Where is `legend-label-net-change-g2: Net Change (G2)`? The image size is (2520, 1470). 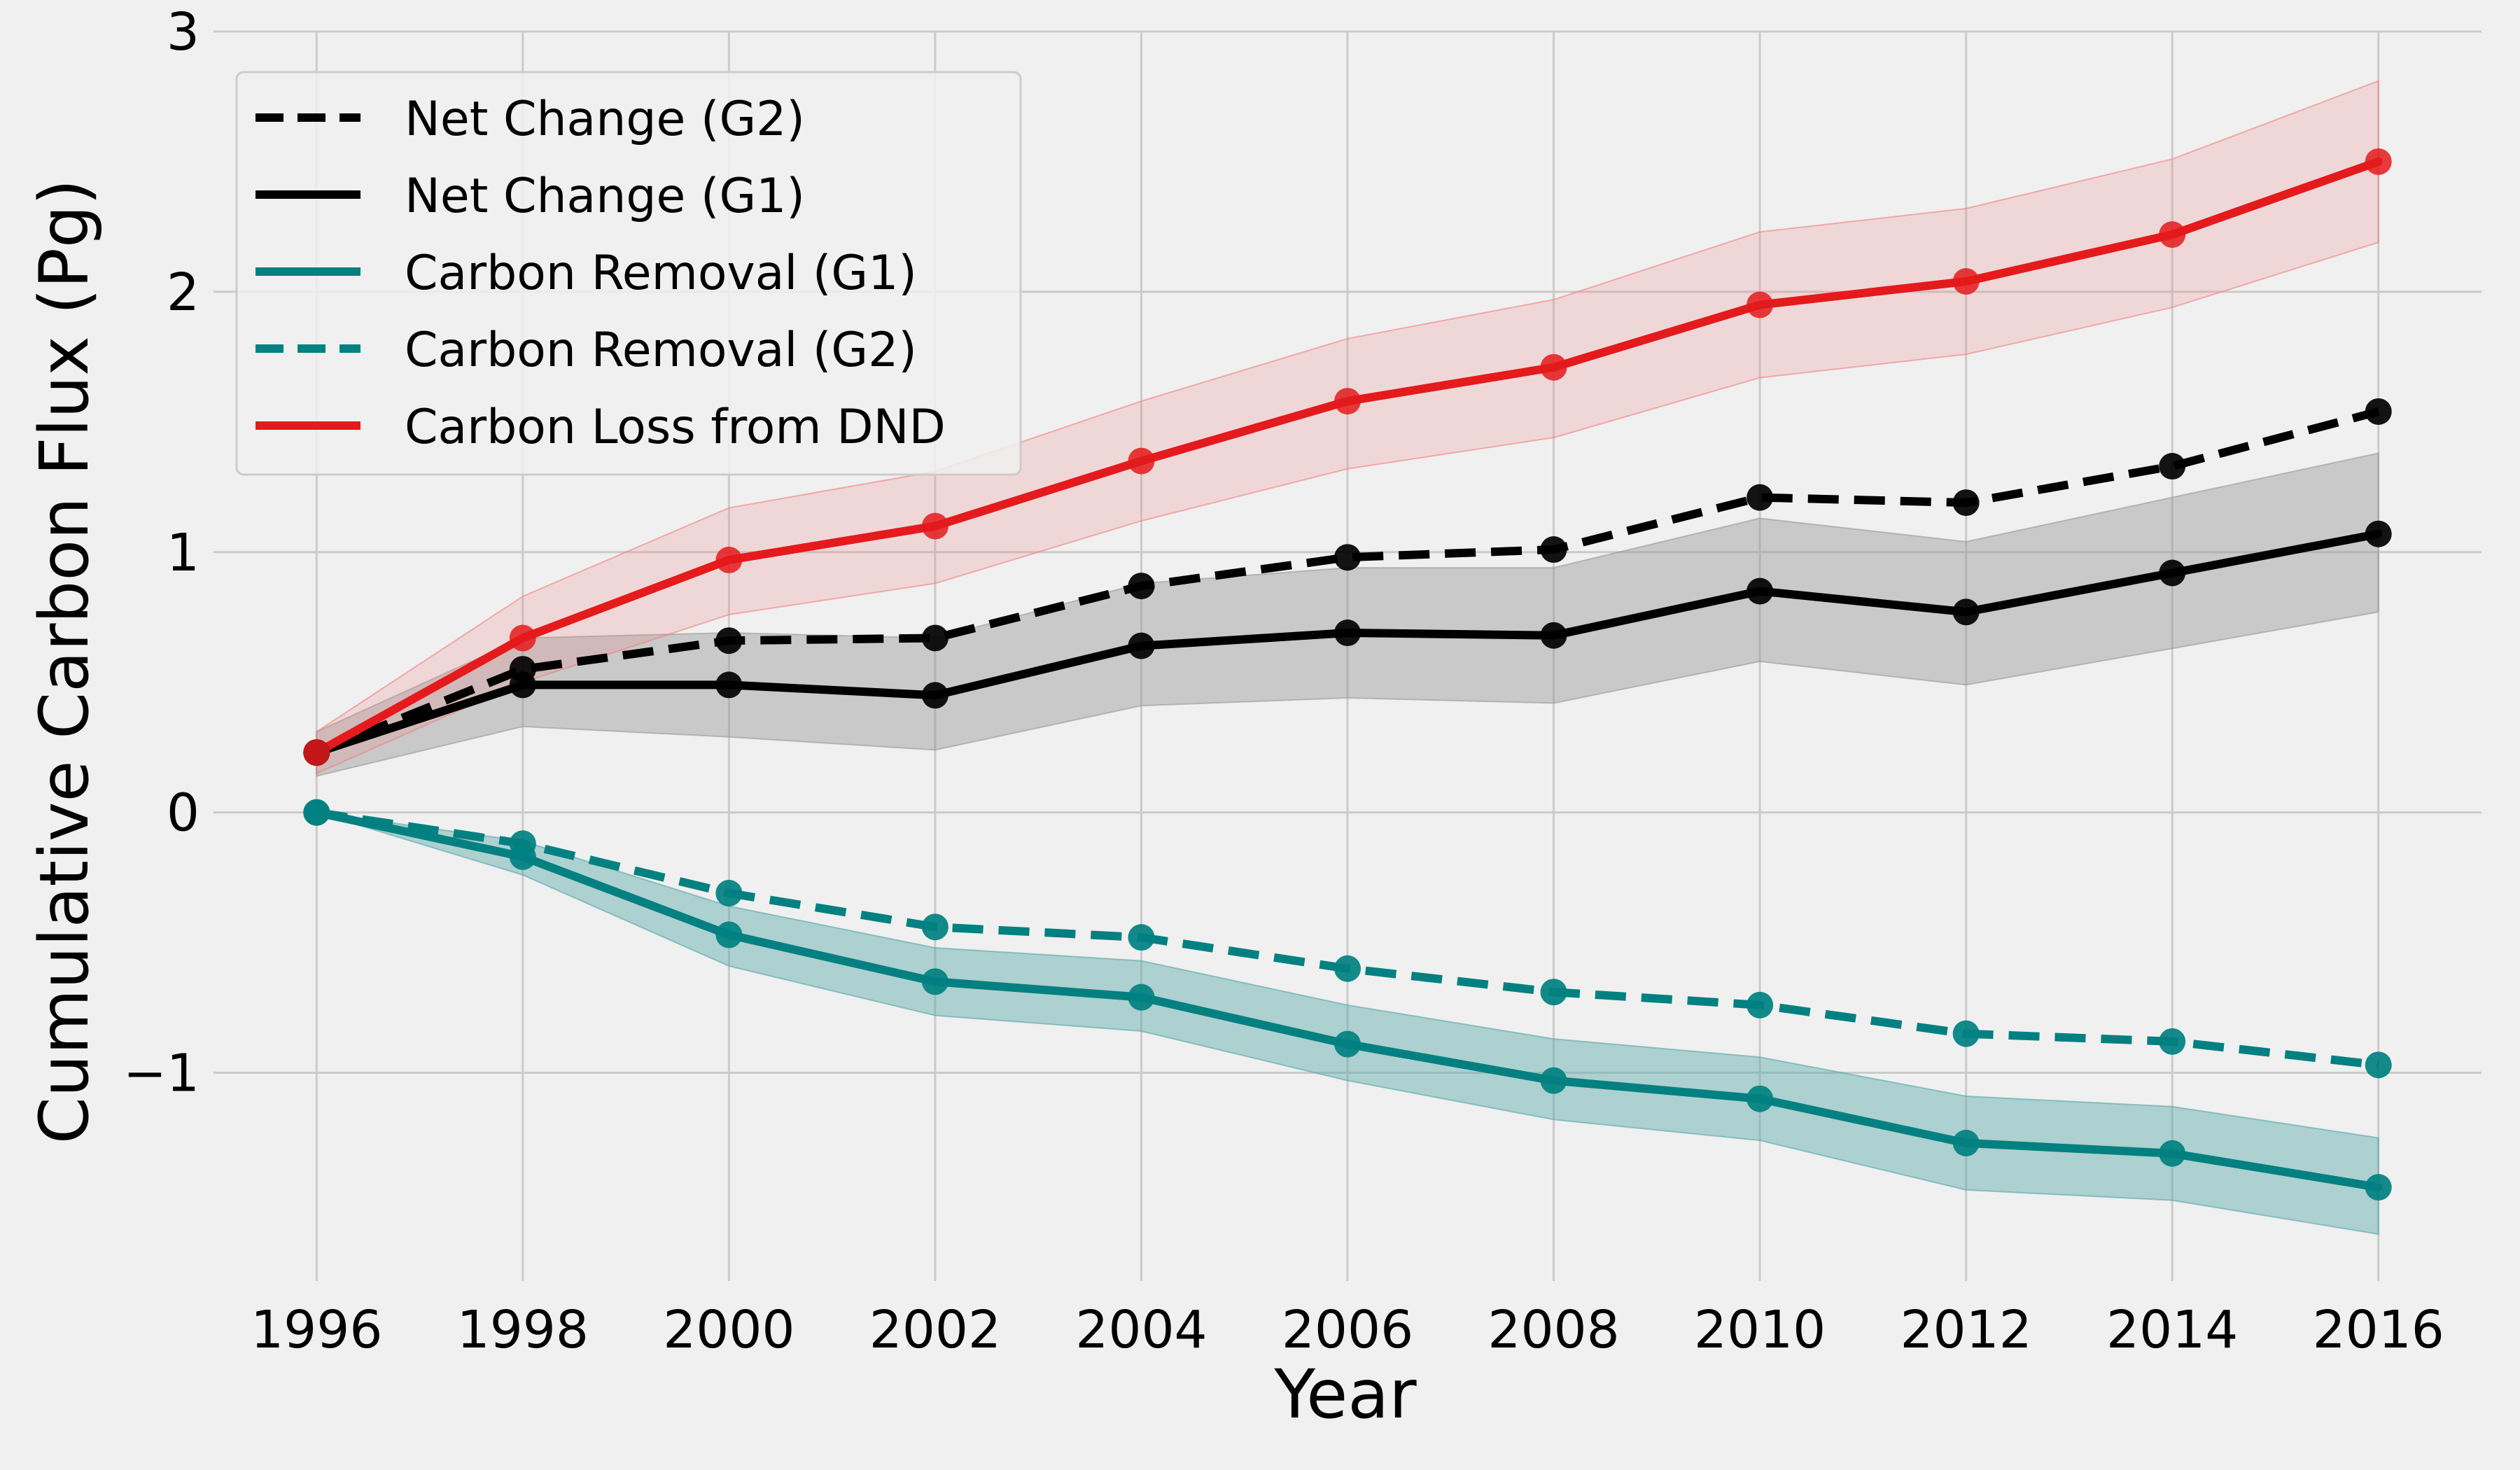
legend-label-net-change-g2: Net Change (G2) is located at coordinates (605, 119).